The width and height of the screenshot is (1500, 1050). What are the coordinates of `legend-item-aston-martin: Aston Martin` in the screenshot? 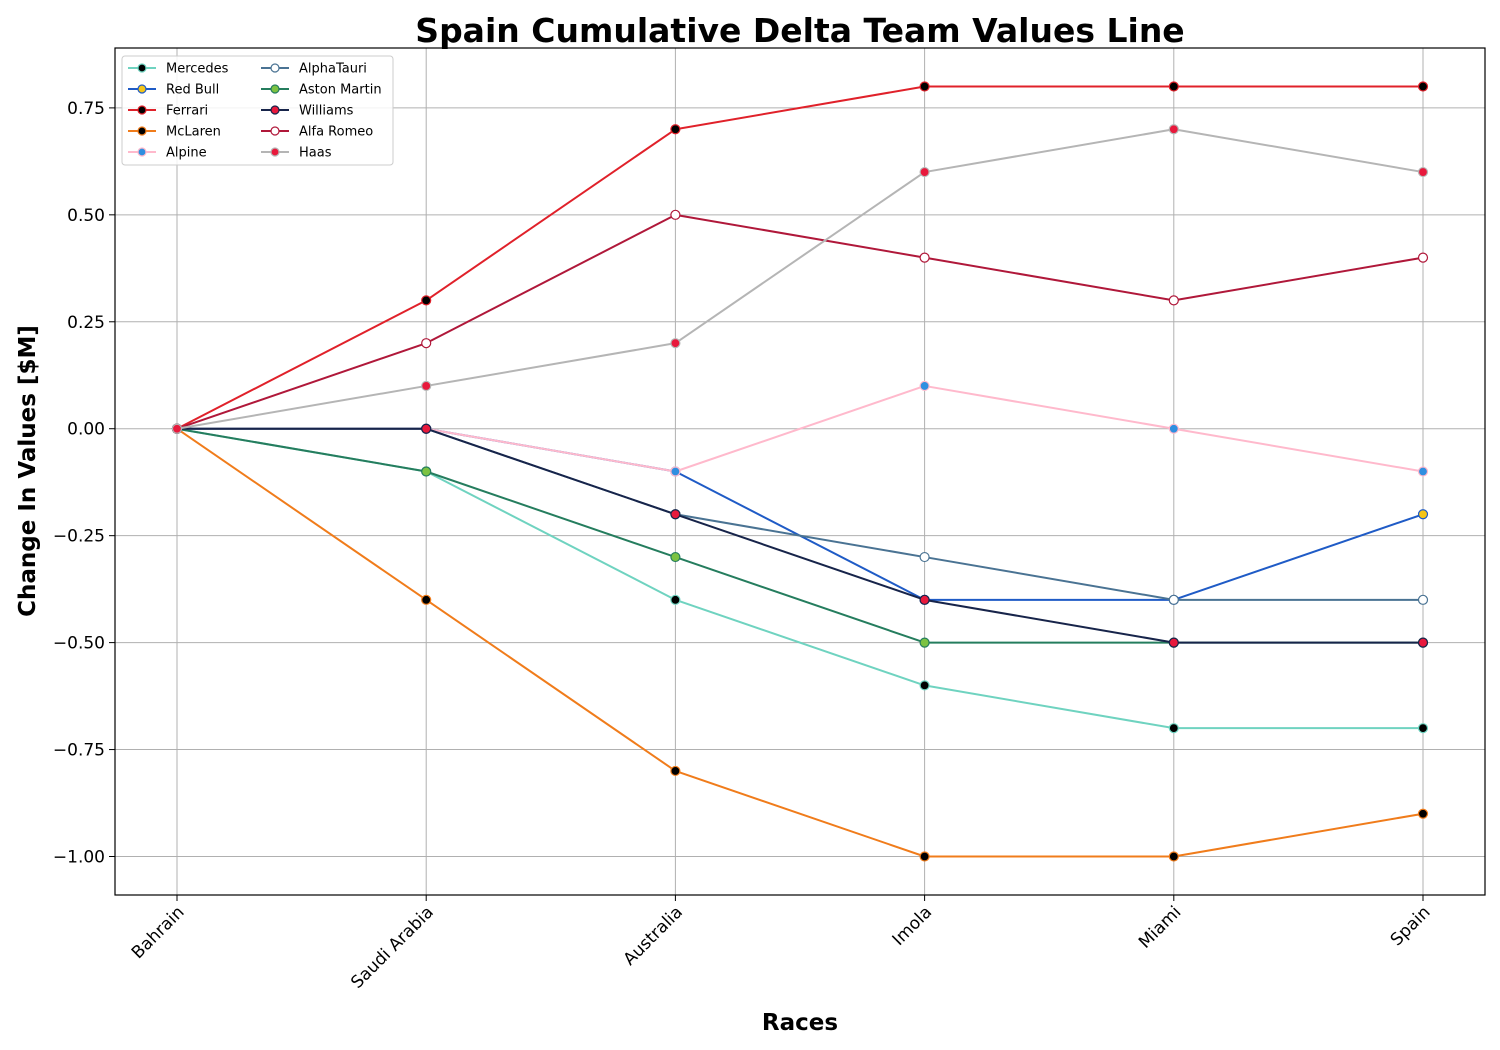 It's located at (321, 90).